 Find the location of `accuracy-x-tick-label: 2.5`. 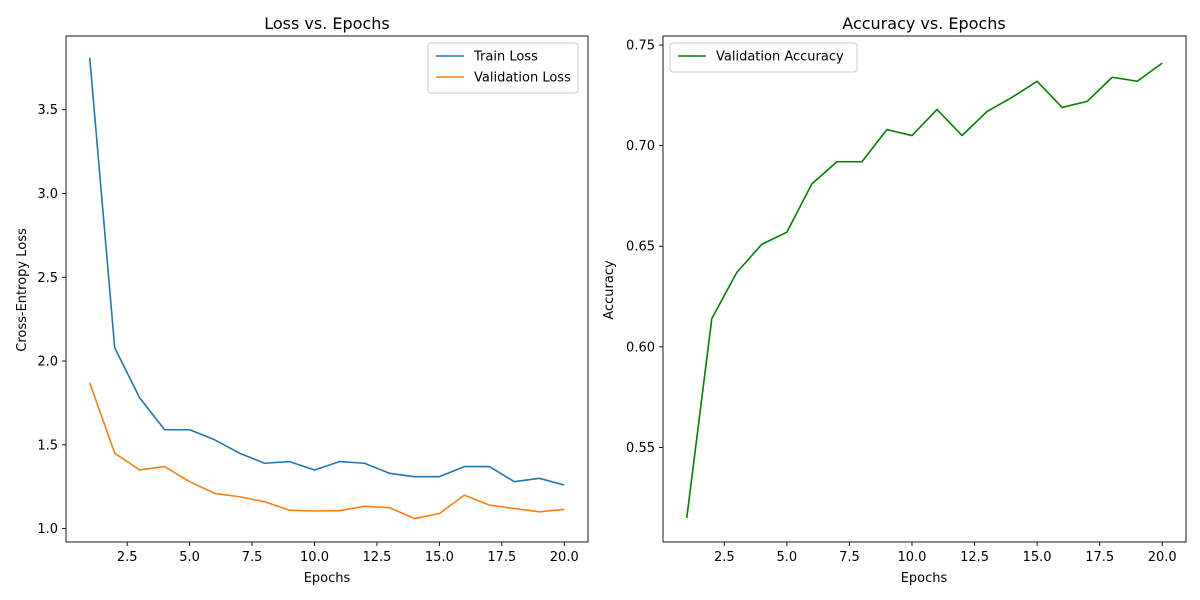

accuracy-x-tick-label: 2.5 is located at coordinates (724, 557).